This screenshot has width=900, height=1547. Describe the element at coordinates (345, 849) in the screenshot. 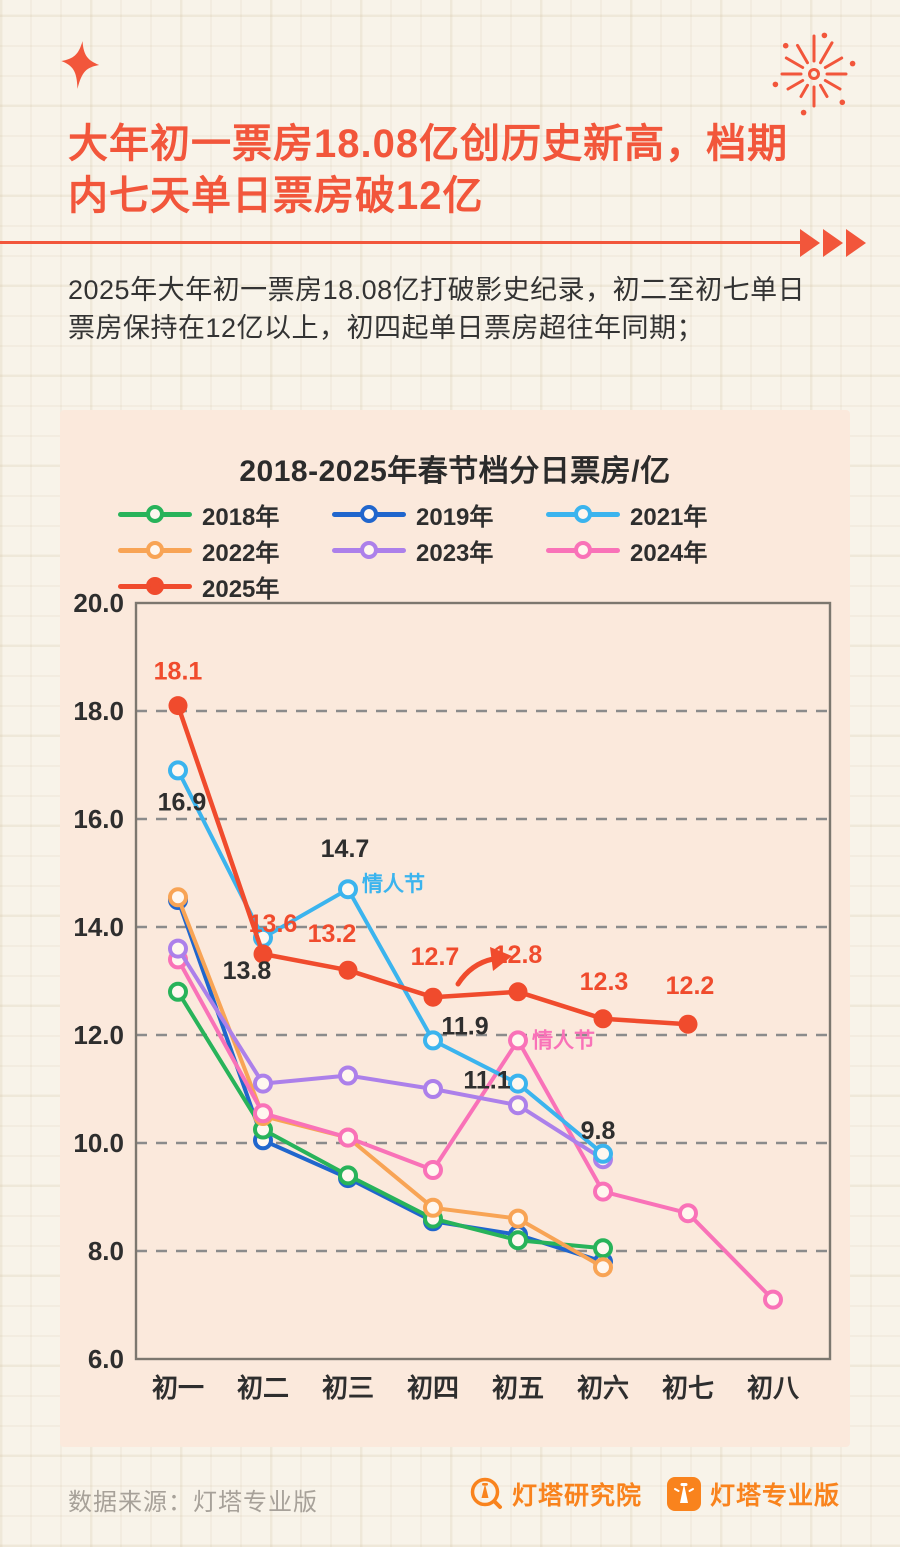

I see `value-label-14.7: 14.7` at that location.